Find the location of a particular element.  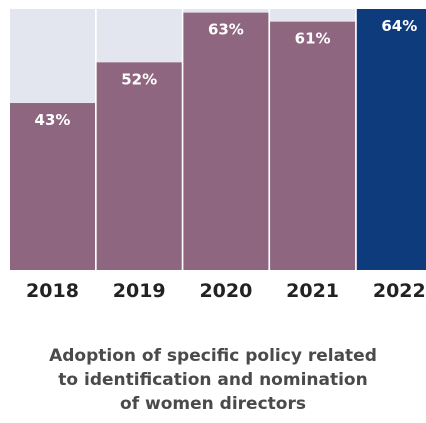

x-tick-2020: 2020 is located at coordinates (225, 290).